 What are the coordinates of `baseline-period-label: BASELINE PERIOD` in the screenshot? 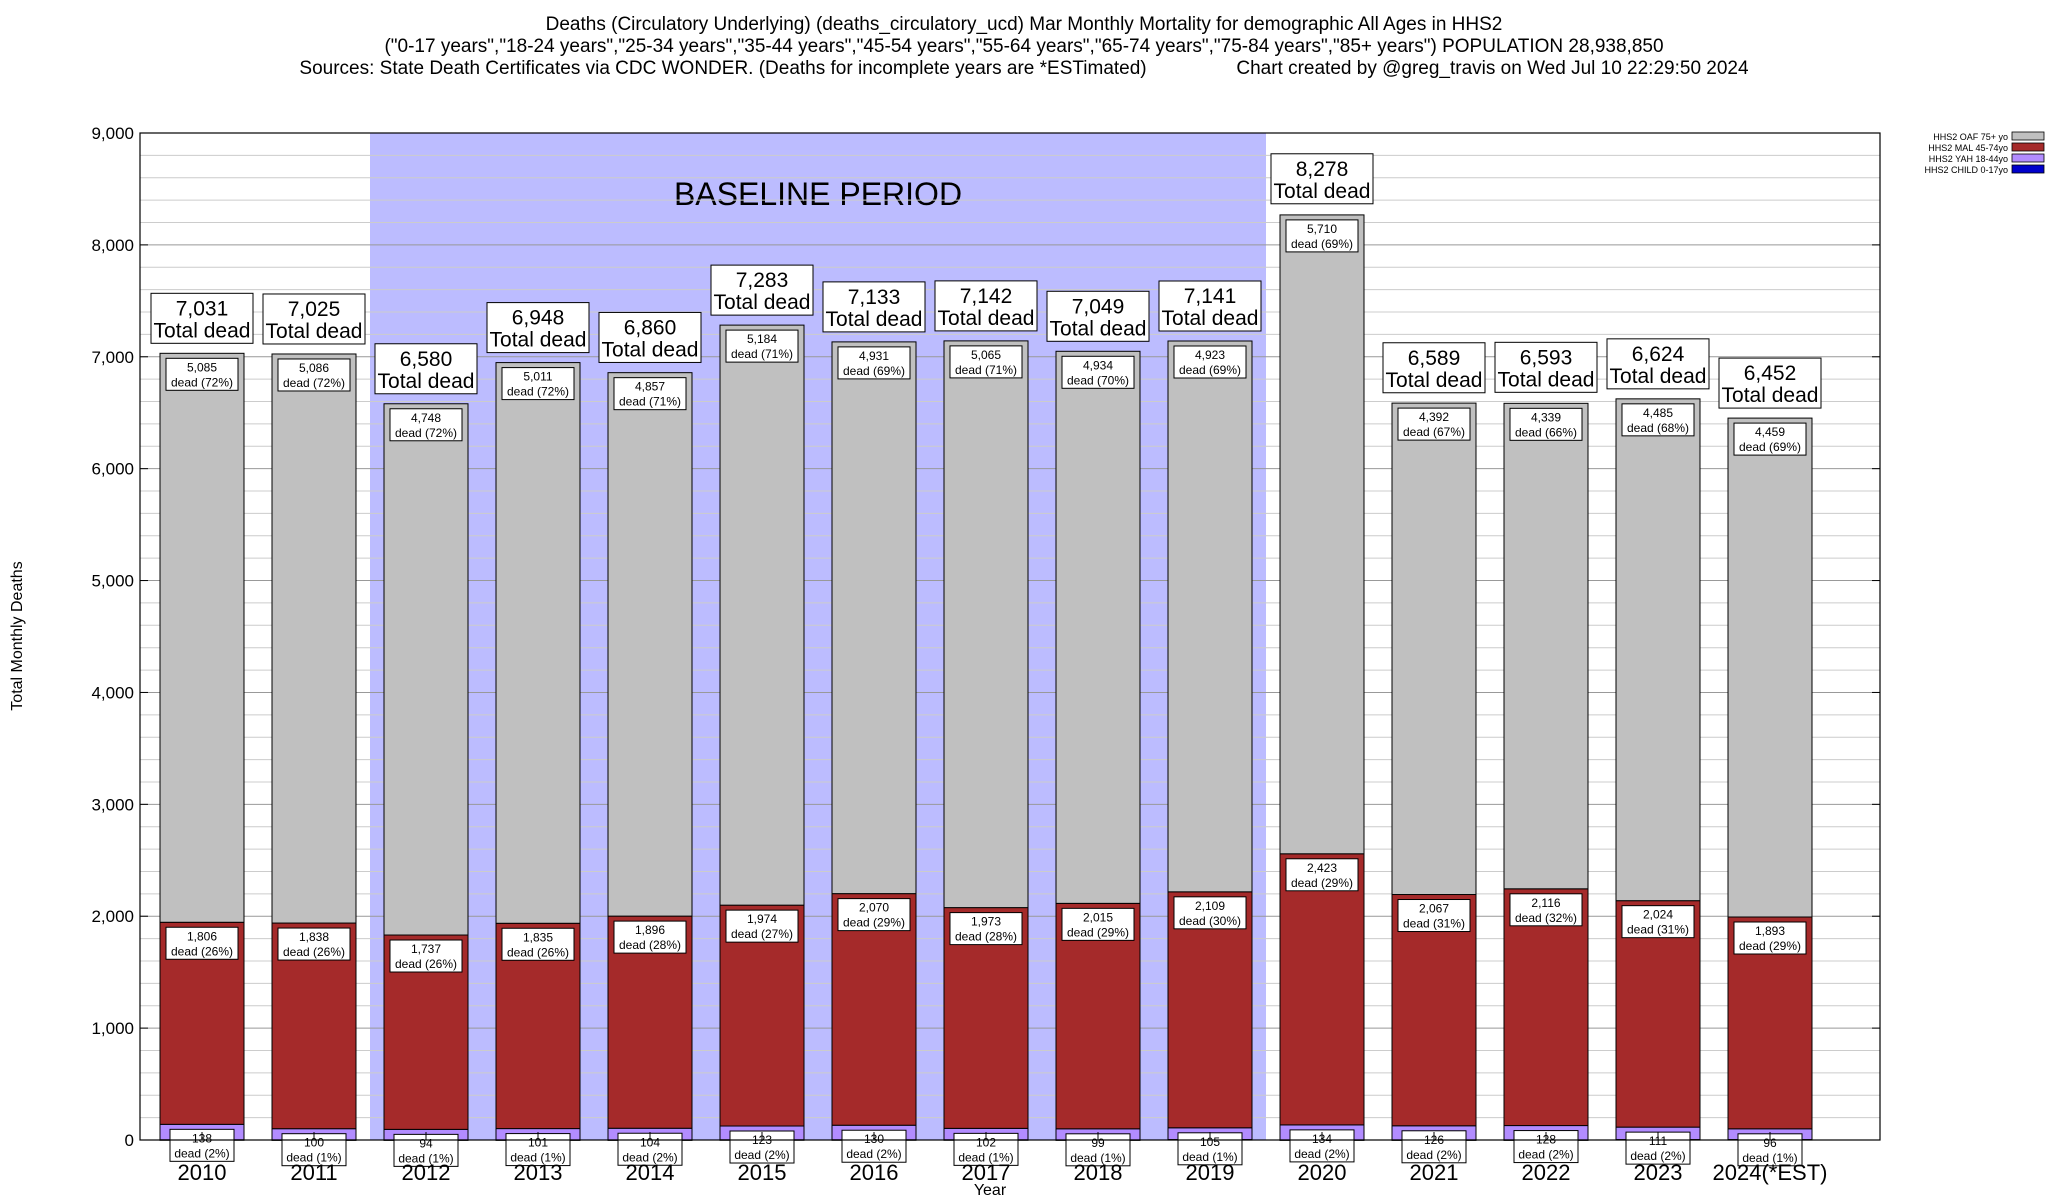 It's located at (818, 194).